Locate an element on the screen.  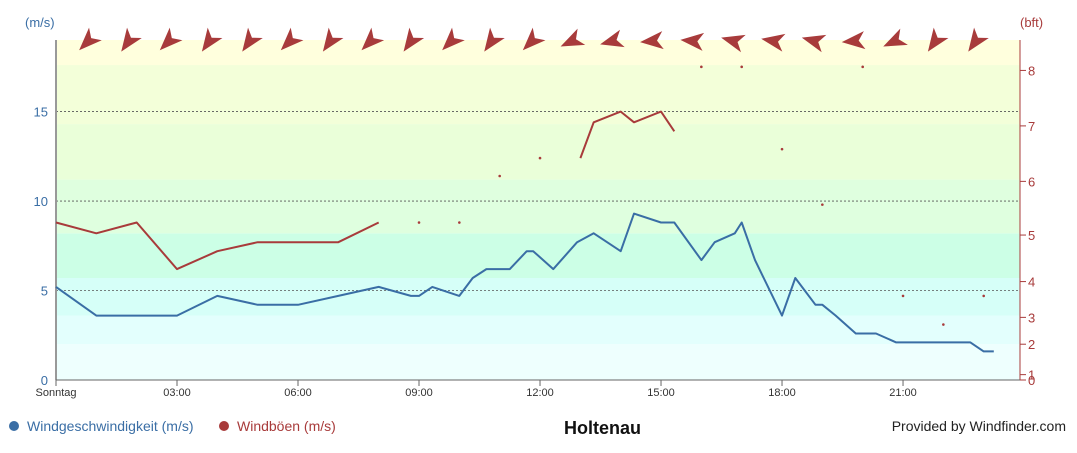
x-tick-label: 09:00 is located at coordinates (419, 393).